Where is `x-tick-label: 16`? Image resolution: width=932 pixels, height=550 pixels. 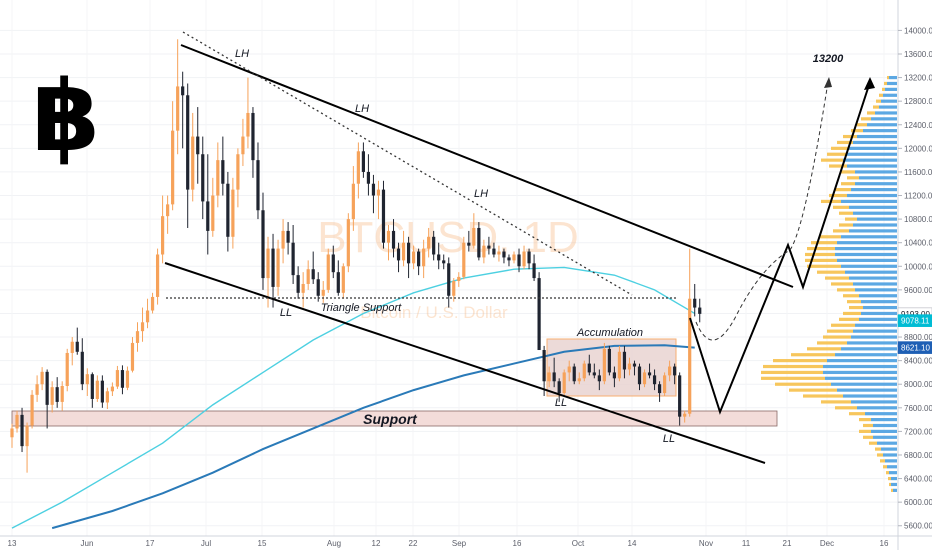
x-tick-label: 16 is located at coordinates (517, 543).